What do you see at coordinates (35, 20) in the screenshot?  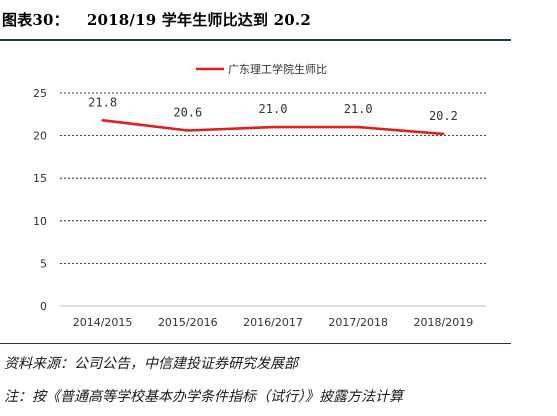 I see `figure-number: 图表30：` at bounding box center [35, 20].